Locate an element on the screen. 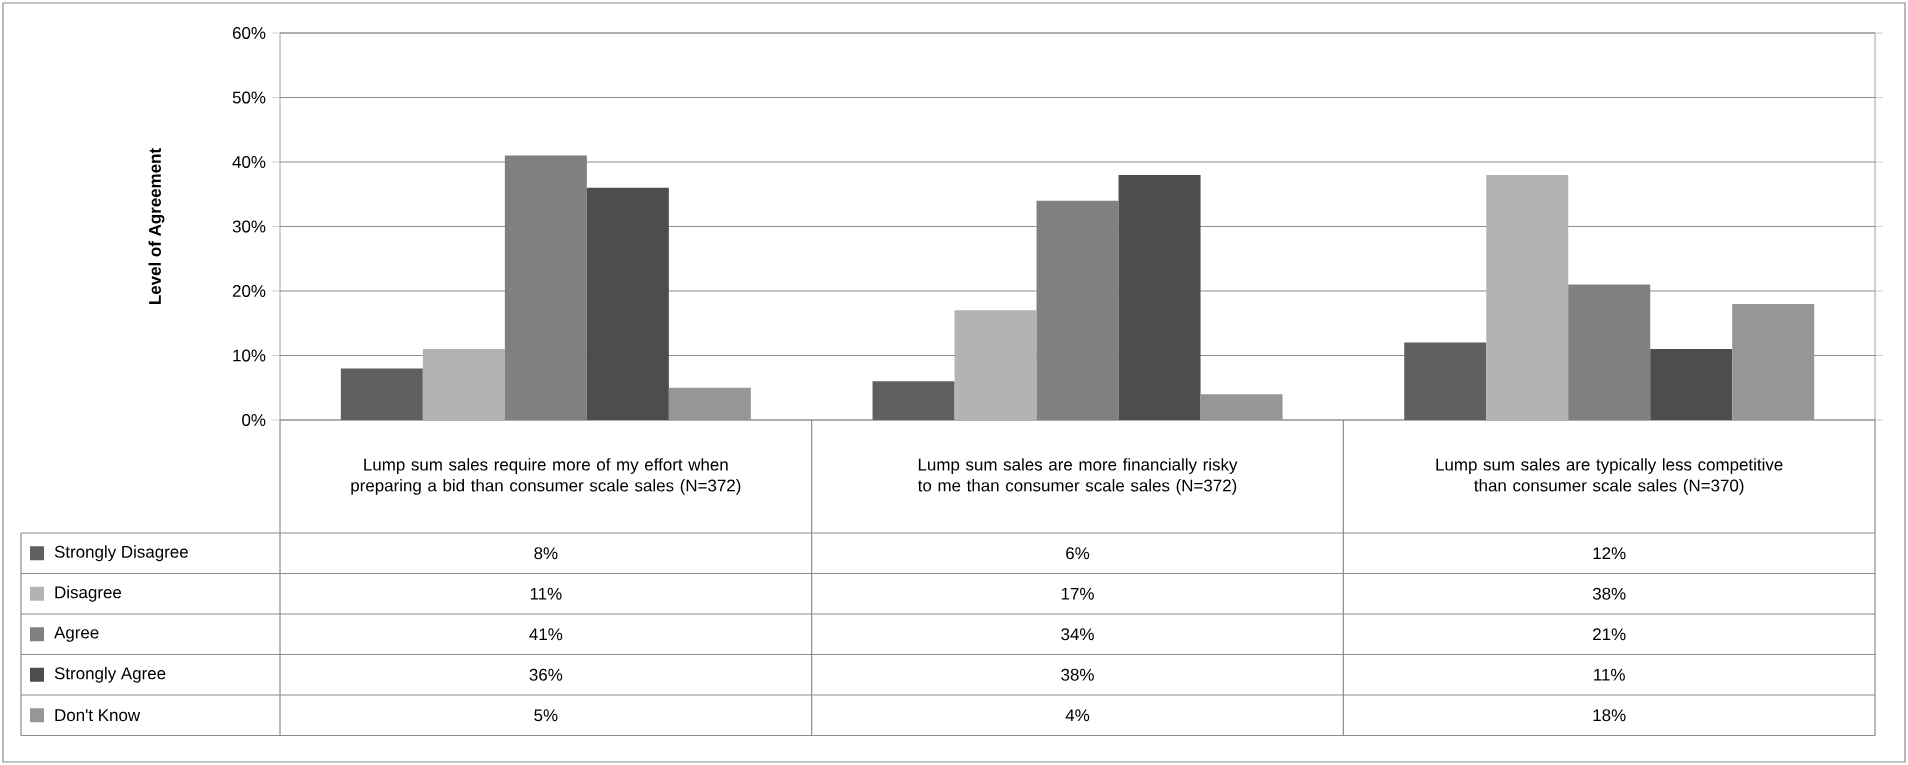  y-tick-label: 30% is located at coordinates (249, 226).